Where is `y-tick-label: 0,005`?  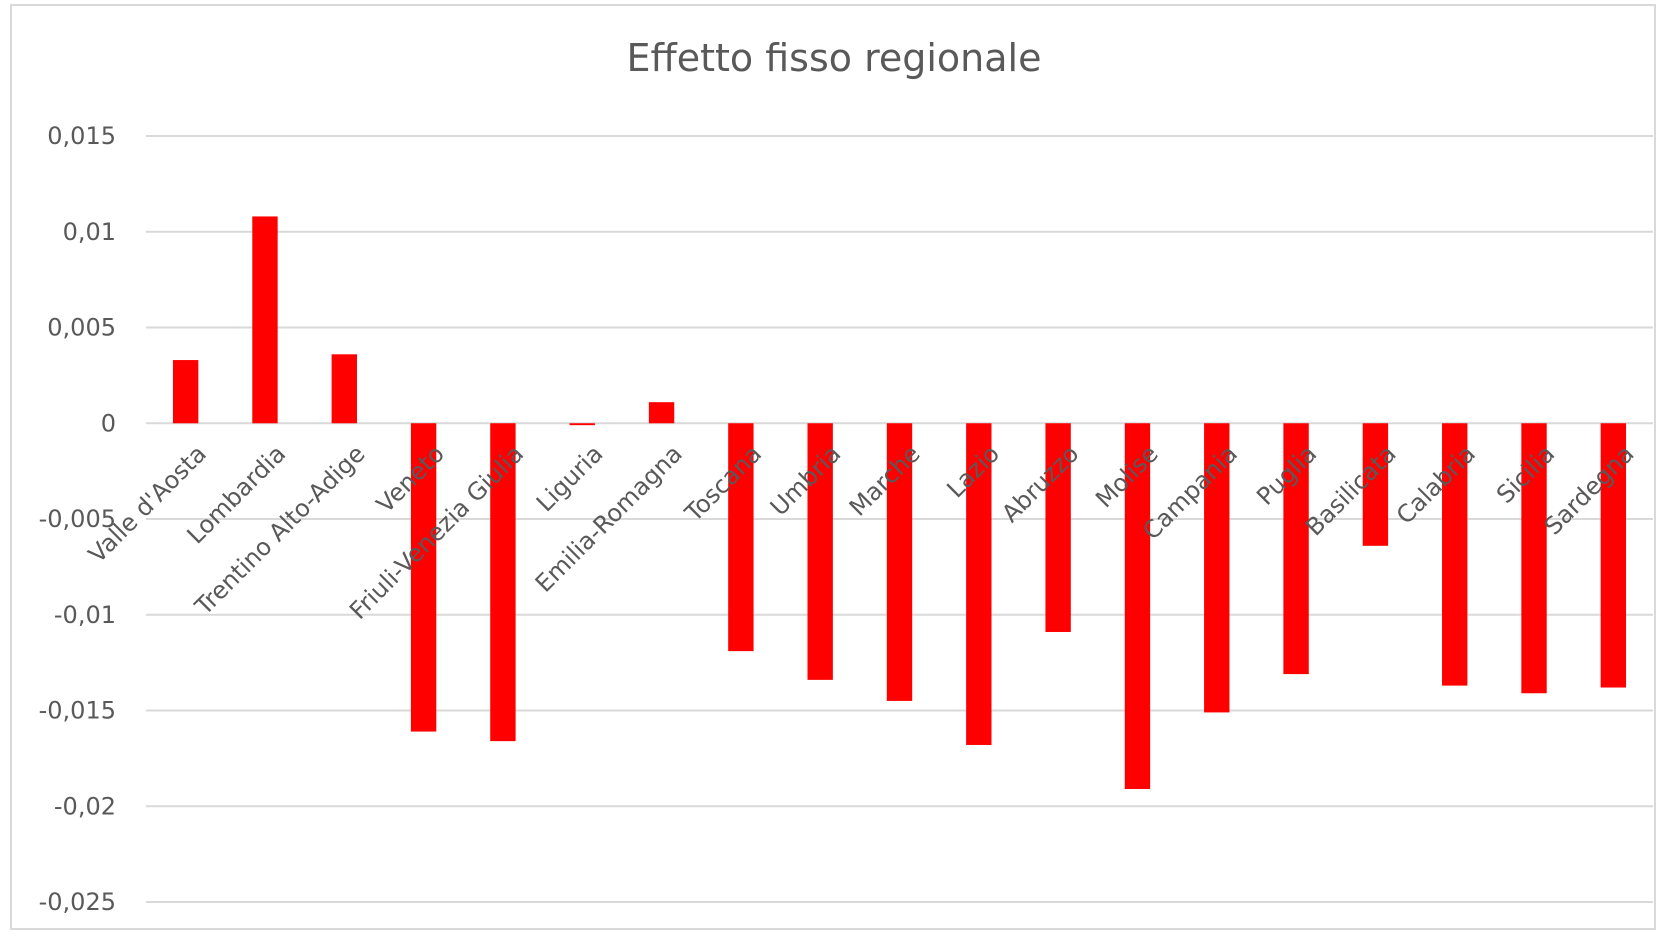 y-tick-label: 0,005 is located at coordinates (81, 328).